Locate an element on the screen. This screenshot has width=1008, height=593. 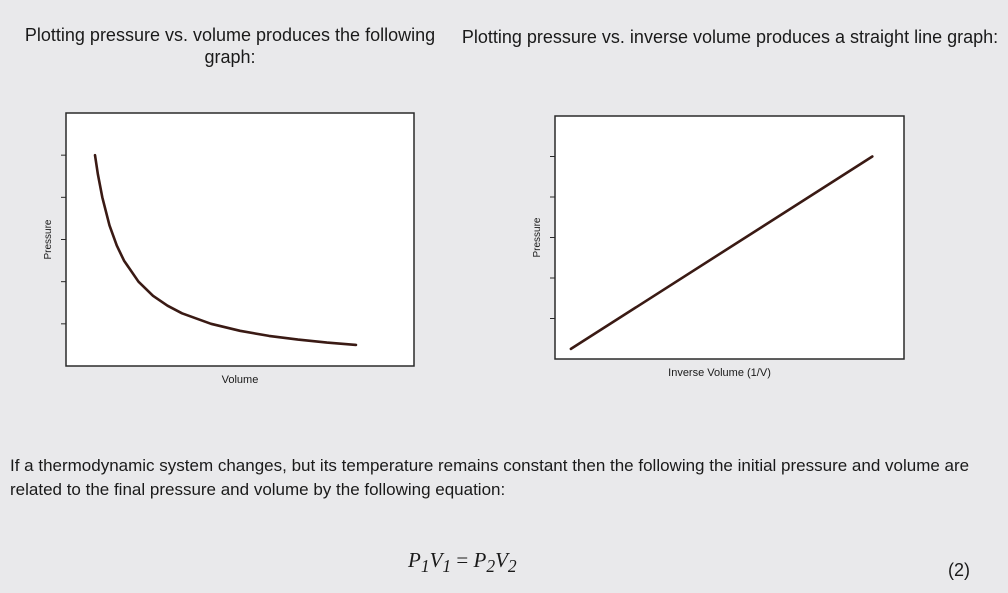
boyle-law-equation: P1V1 = P2V2 is located at coordinates (462, 562).